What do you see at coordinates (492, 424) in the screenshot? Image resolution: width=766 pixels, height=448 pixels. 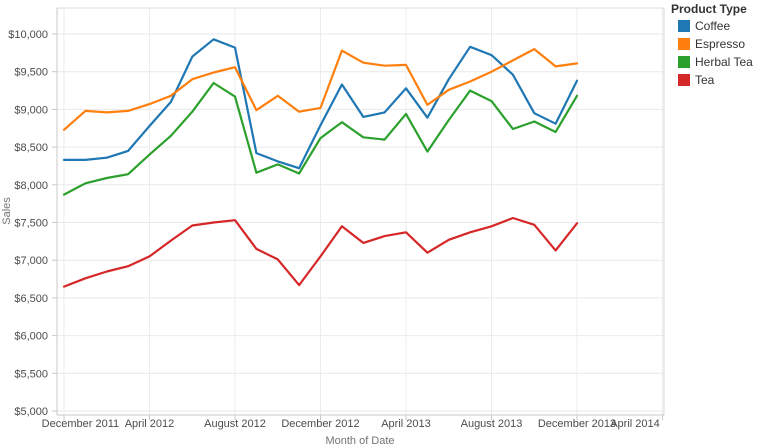 I see `x-tick-label: August 2013` at bounding box center [492, 424].